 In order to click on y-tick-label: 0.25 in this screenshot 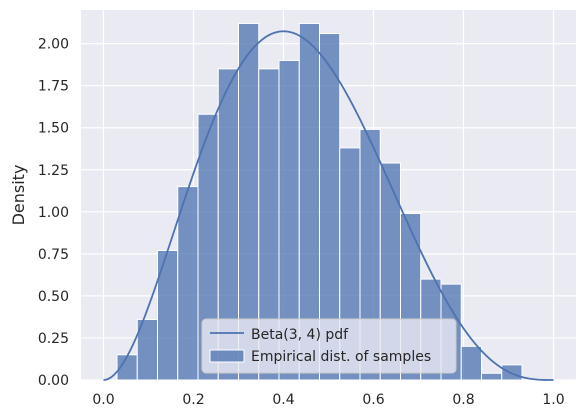, I will do `click(53, 339)`.